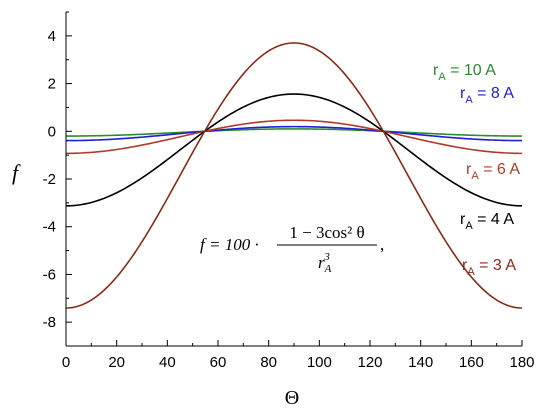  What do you see at coordinates (116, 362) in the screenshot?
I see `x-tick-label: 20` at bounding box center [116, 362].